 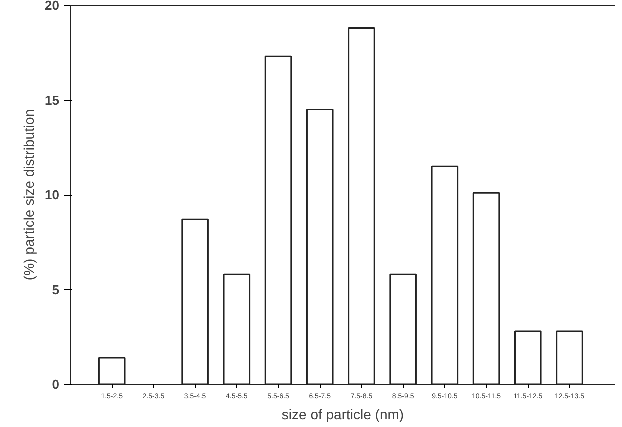 What do you see at coordinates (52, 100) in the screenshot?
I see `y-tick-label: 15` at bounding box center [52, 100].